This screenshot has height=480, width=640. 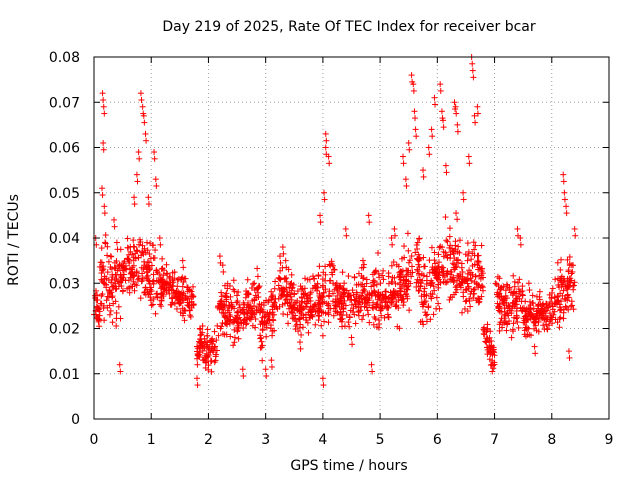 What do you see at coordinates (64, 375) in the screenshot?
I see `y-tick-label: 0.01` at bounding box center [64, 375].